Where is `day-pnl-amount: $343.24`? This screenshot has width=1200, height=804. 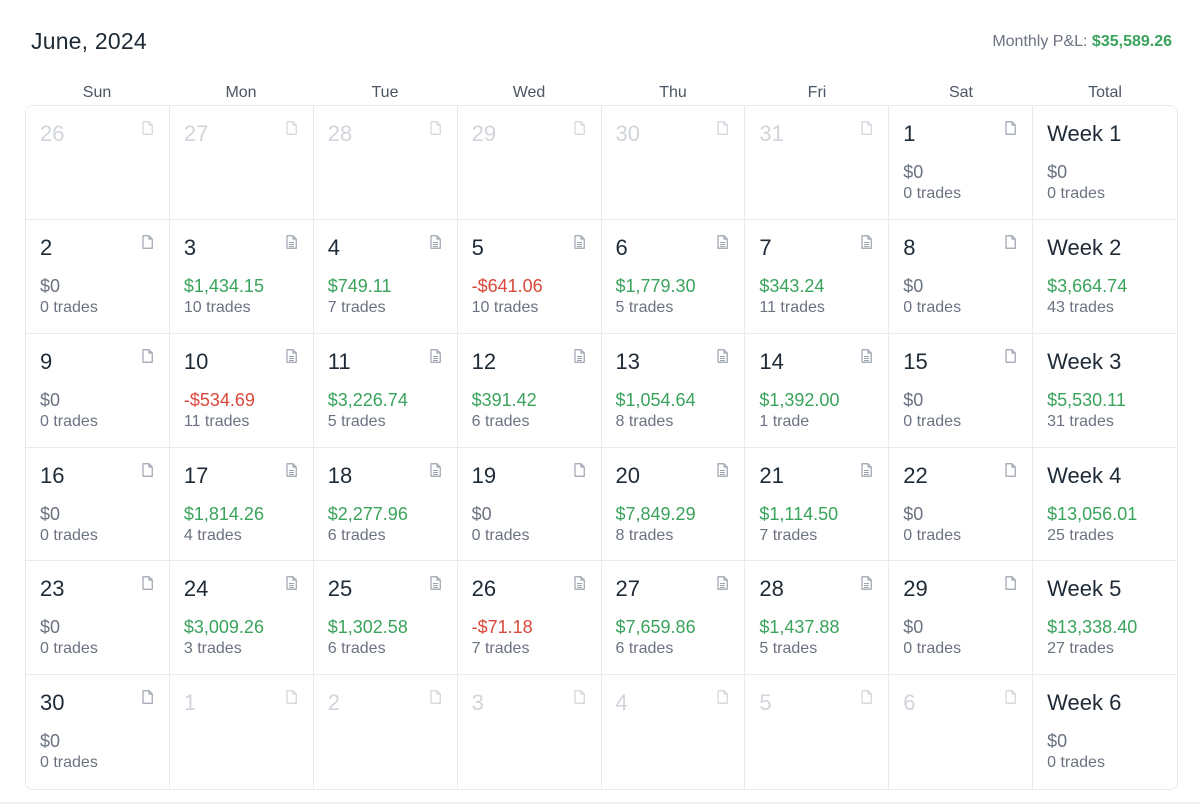
day-pnl-amount: $343.24 is located at coordinates (792, 285).